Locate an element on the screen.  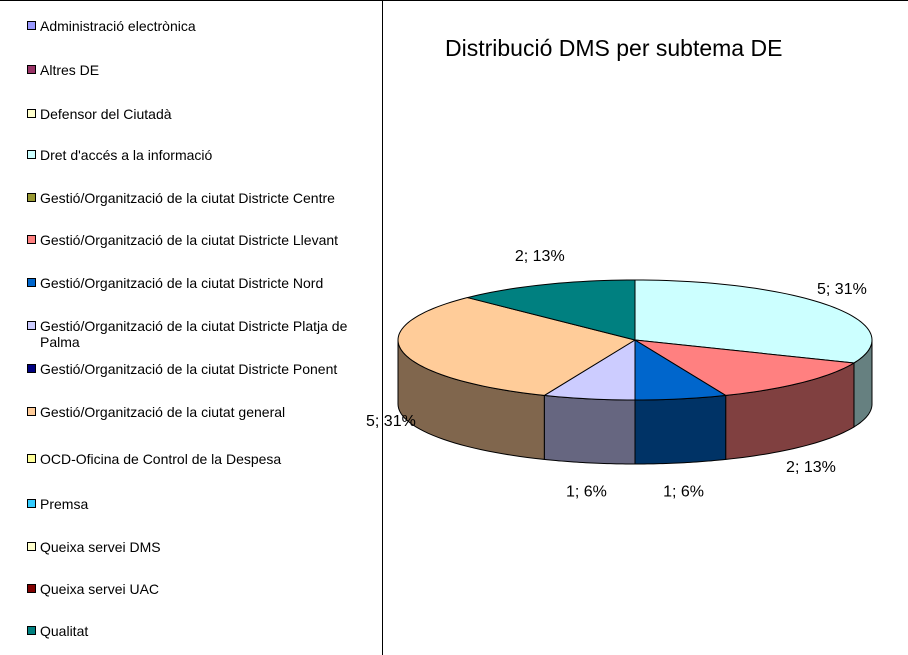
legend-label: Dret d'accés a la informació is located at coordinates (126, 155).